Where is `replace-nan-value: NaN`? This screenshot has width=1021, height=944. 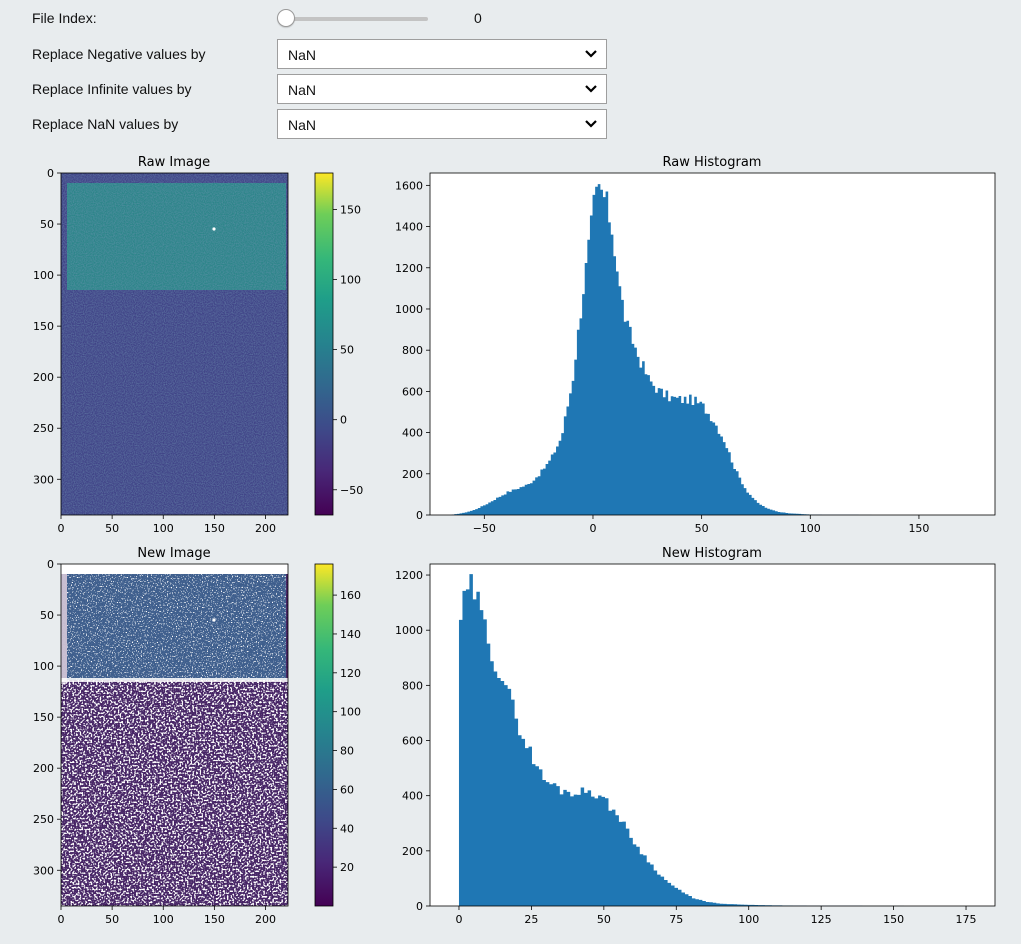
replace-nan-value: NaN is located at coordinates (302, 125).